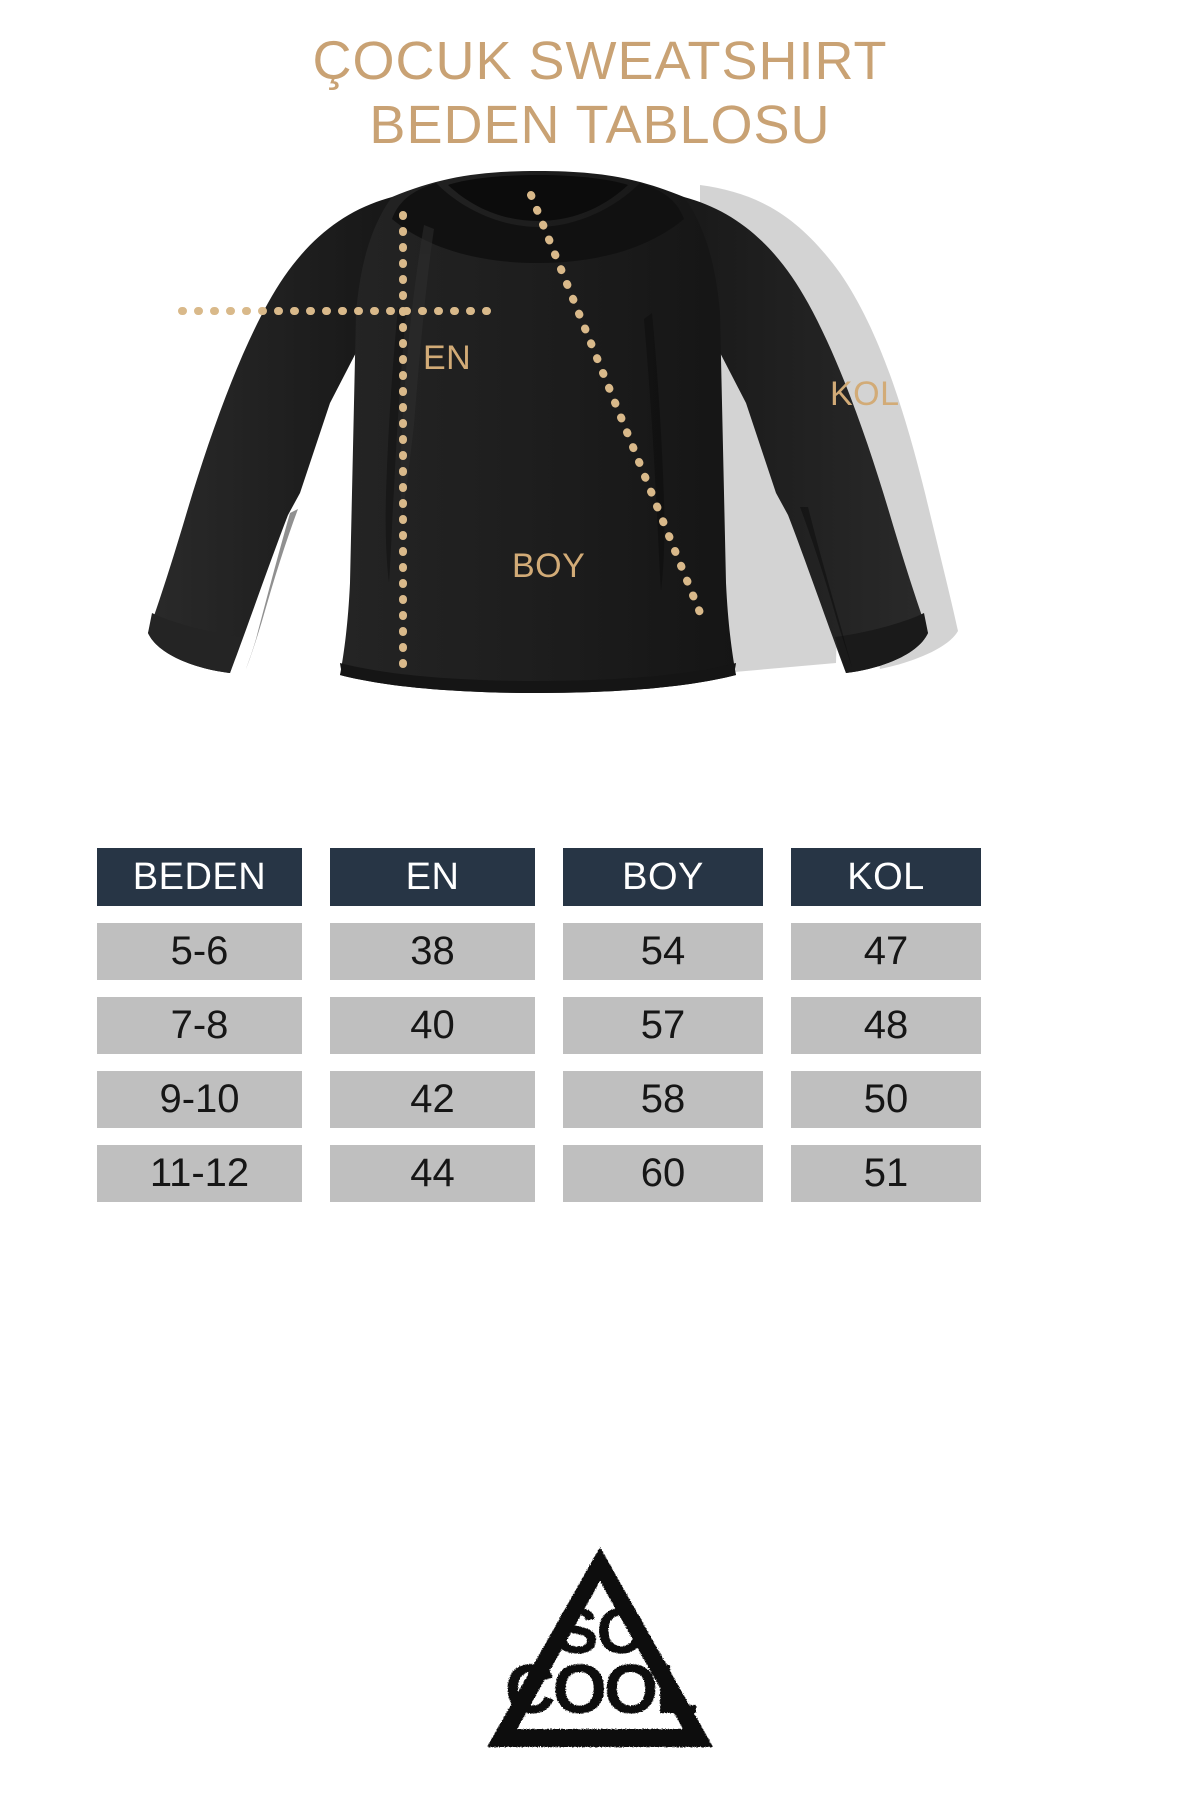 The height and width of the screenshot is (1800, 1200). Describe the element at coordinates (600, 1689) in the screenshot. I see `logo-text-cool: COOL` at that location.